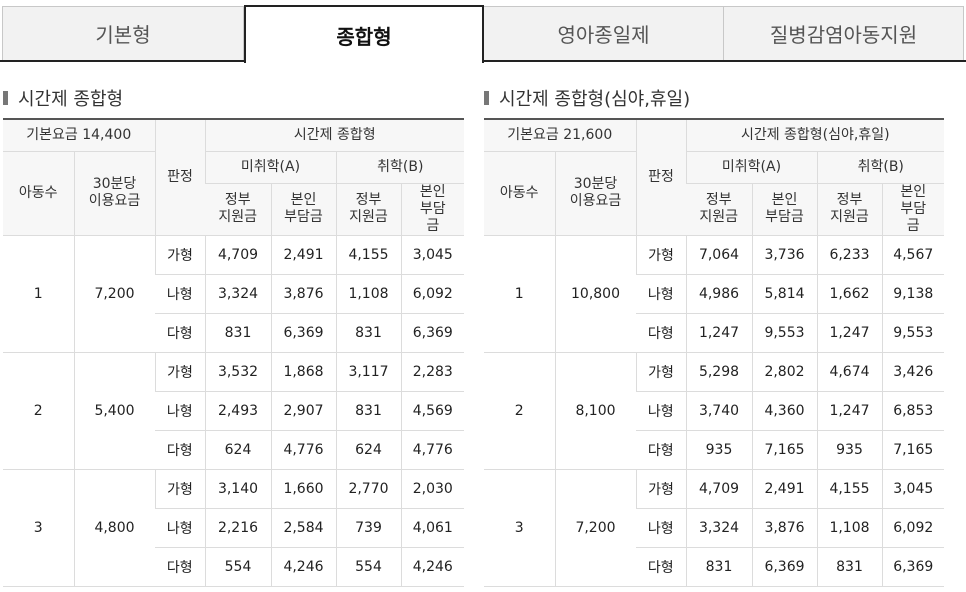 The height and width of the screenshot is (592, 966). What do you see at coordinates (368, 489) in the screenshot?
I see `b-gov-cell: 2,770` at bounding box center [368, 489].